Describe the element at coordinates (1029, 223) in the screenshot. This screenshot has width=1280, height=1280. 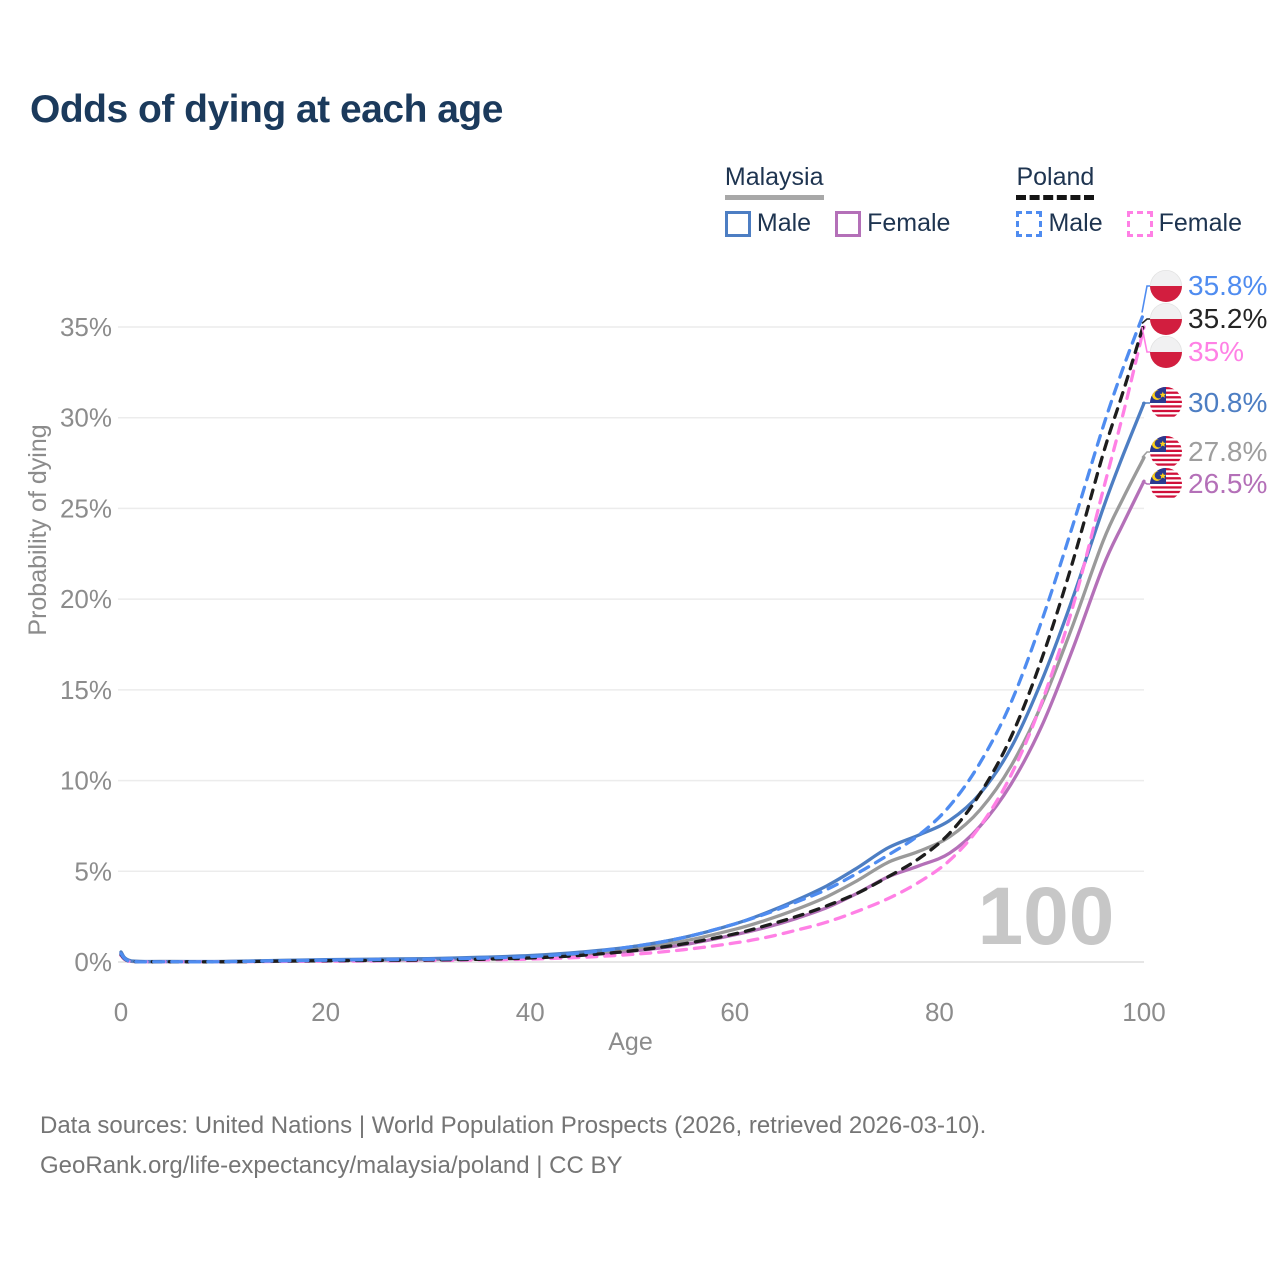
I see `legend-swatch-poland-male-icon` at that location.